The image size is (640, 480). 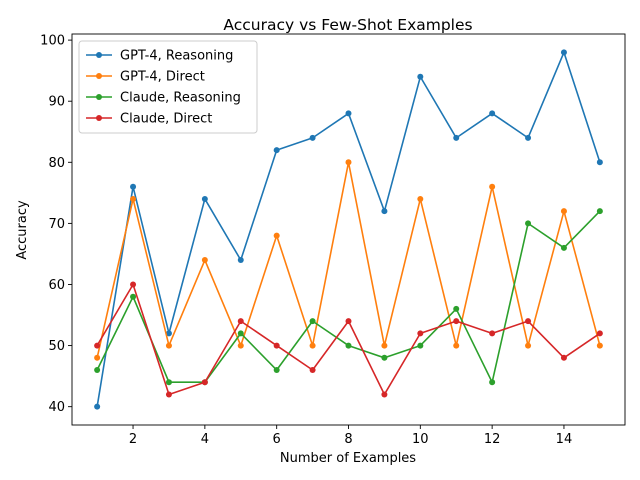 What do you see at coordinates (420, 439) in the screenshot?
I see `x-tick-label: 10` at bounding box center [420, 439].